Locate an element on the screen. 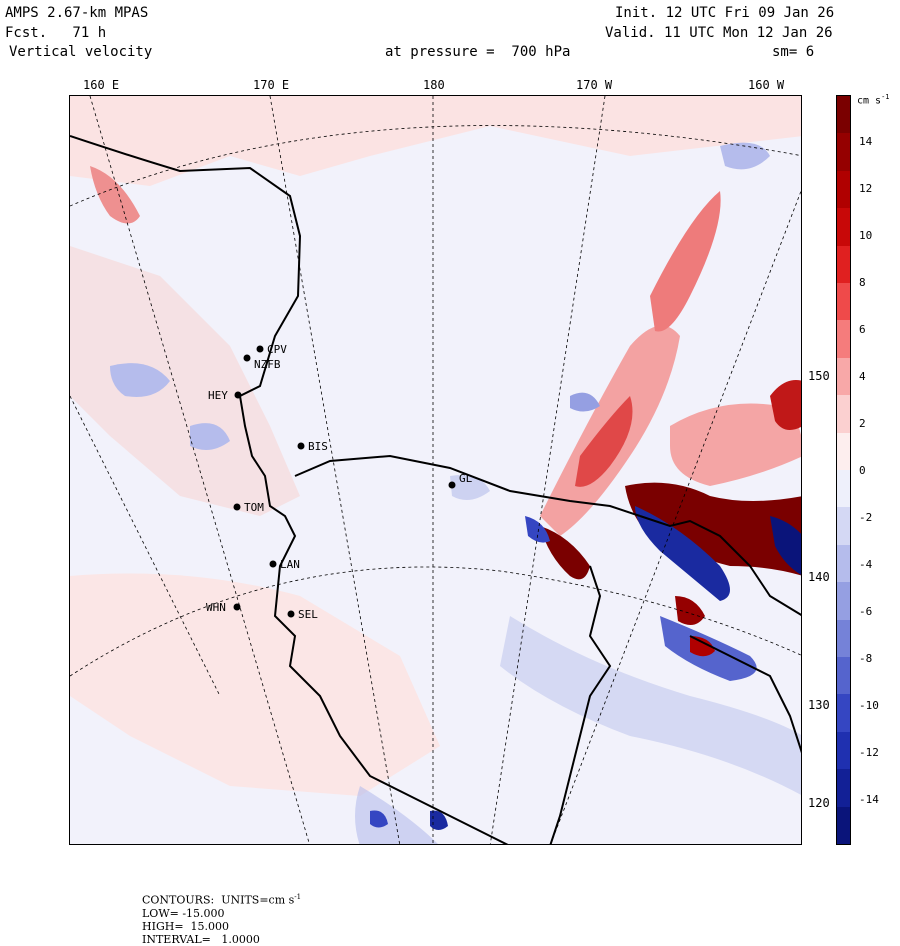 The image size is (900, 946). graticule-lon-170w is located at coordinates (547, 470).